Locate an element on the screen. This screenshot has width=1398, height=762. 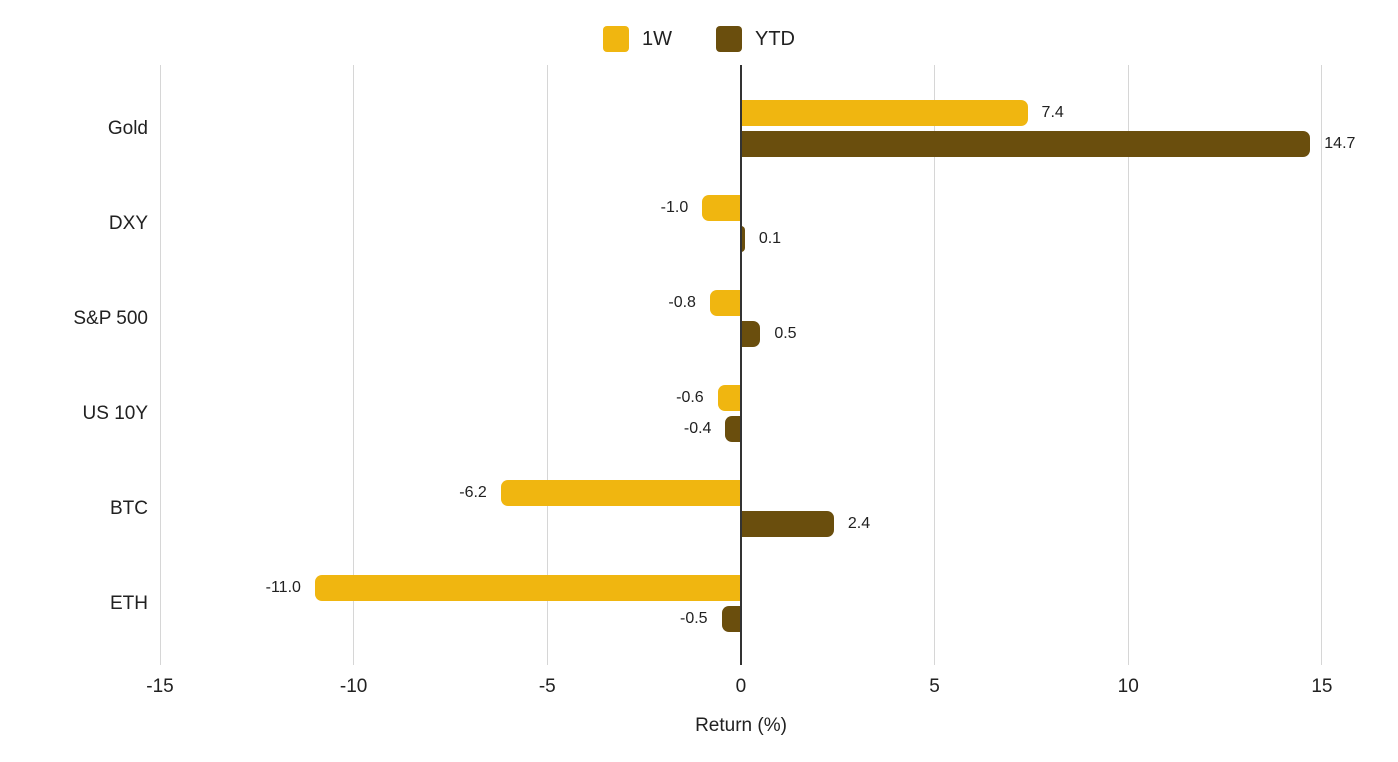
x-tick-label: 0 is located at coordinates (741, 686).